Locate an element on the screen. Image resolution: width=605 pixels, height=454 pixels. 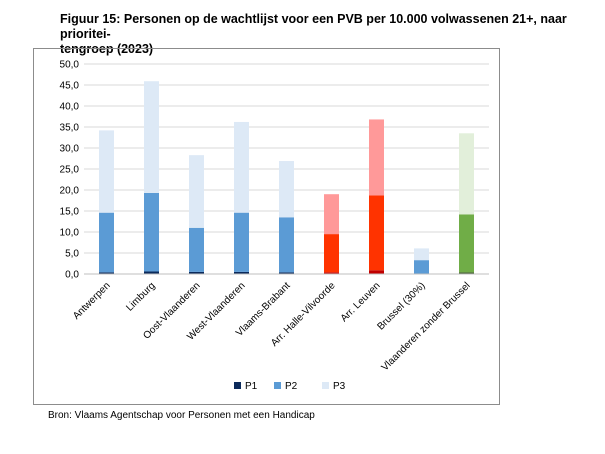
y-tick-label: 40,0 is located at coordinates (70, 107).